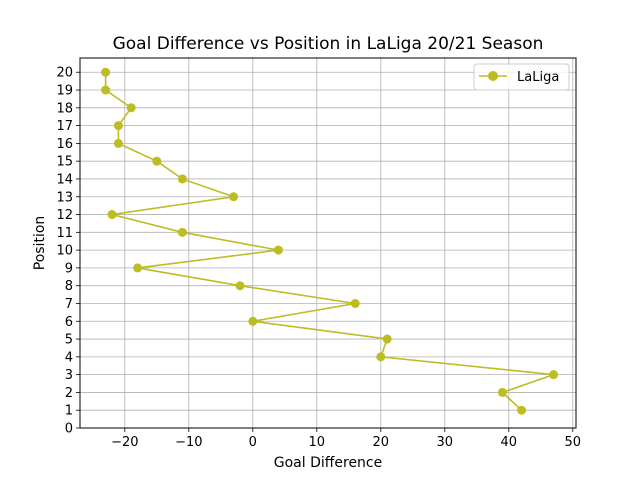  What do you see at coordinates (188, 442) in the screenshot?
I see `x-tick-label: −10` at bounding box center [188, 442].